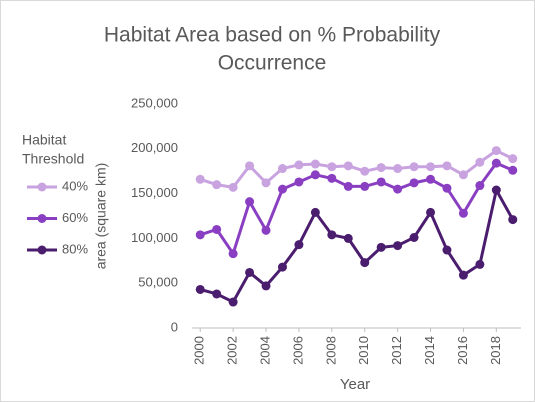 The image size is (535, 402). What do you see at coordinates (174, 326) in the screenshot?
I see `y-tick-label: 0` at bounding box center [174, 326].